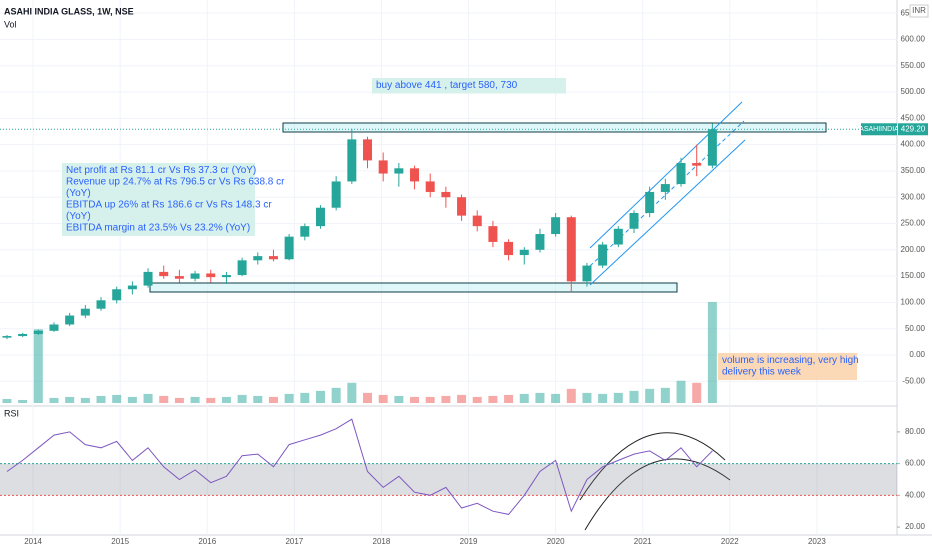  Describe the element at coordinates (657, 494) in the screenshot. I see `rsi-arc-lower` at that location.